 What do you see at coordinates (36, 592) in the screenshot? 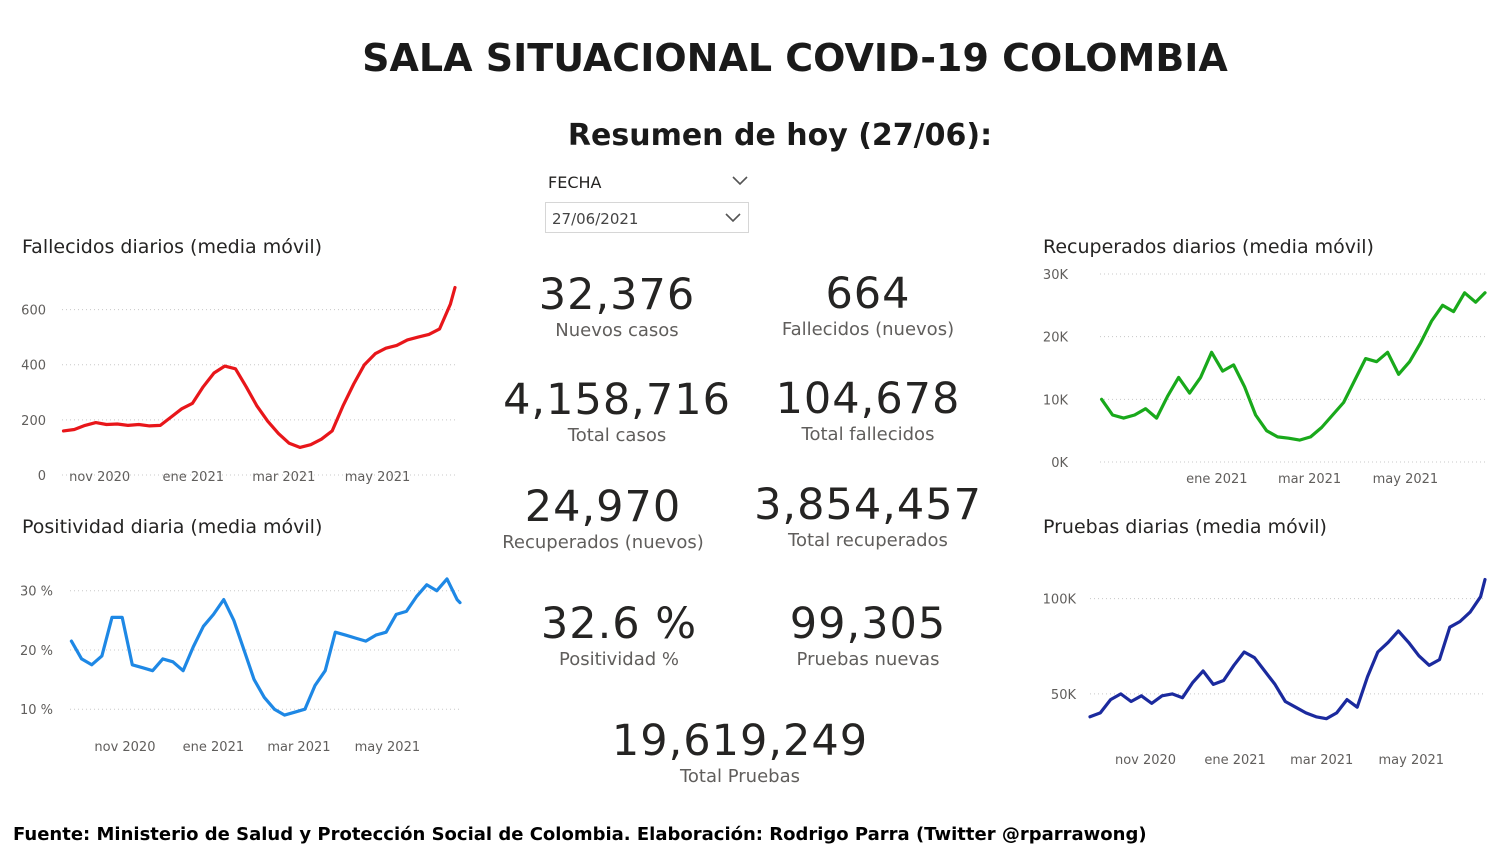
I see `y-tick-label: 30 %` at bounding box center [36, 592].